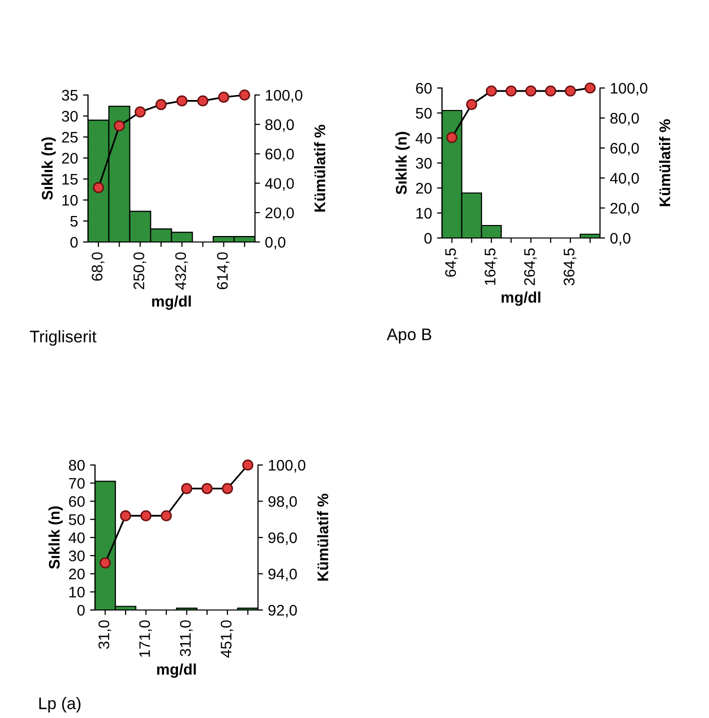 The image size is (709, 718). Describe the element at coordinates (105, 634) in the screenshot. I see `x-tick-label: 31,0` at that location.